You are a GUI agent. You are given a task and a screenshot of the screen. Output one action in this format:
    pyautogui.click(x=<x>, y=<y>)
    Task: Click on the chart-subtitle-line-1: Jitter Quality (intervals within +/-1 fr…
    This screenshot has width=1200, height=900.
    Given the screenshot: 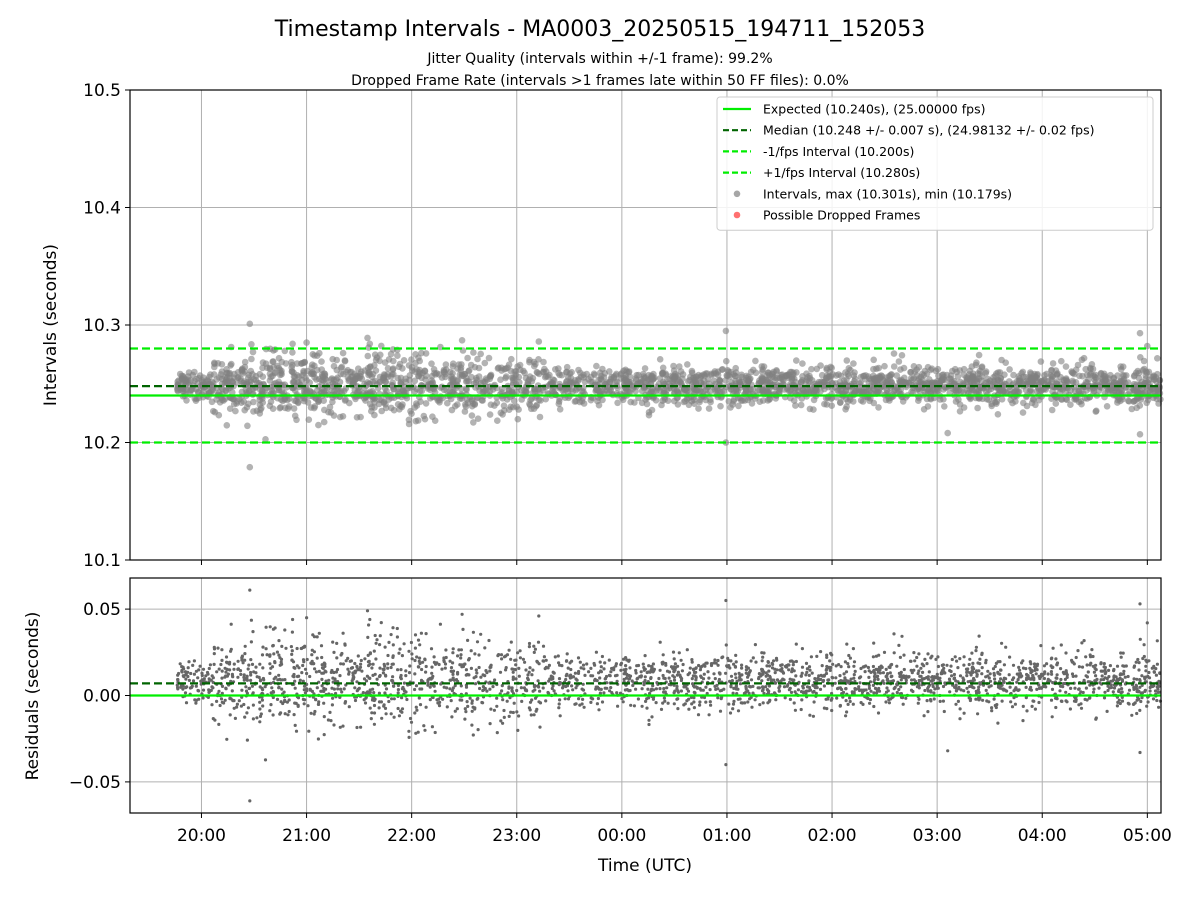 What is the action you would take?
    pyautogui.click(x=599, y=59)
    